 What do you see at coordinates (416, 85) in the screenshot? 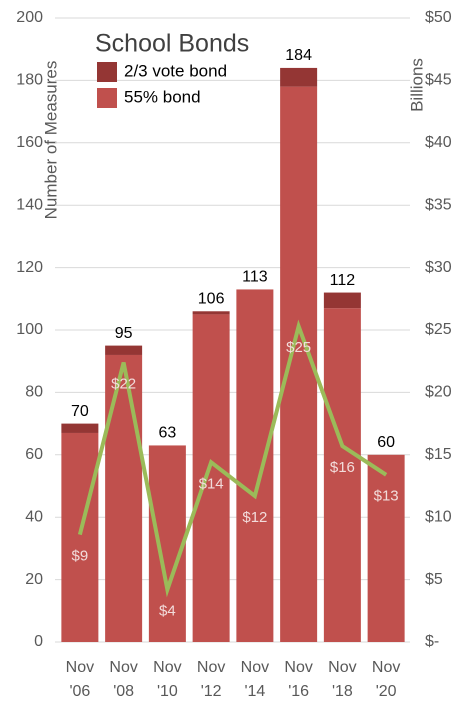
I see `y2-axis-title: Billions` at bounding box center [416, 85].